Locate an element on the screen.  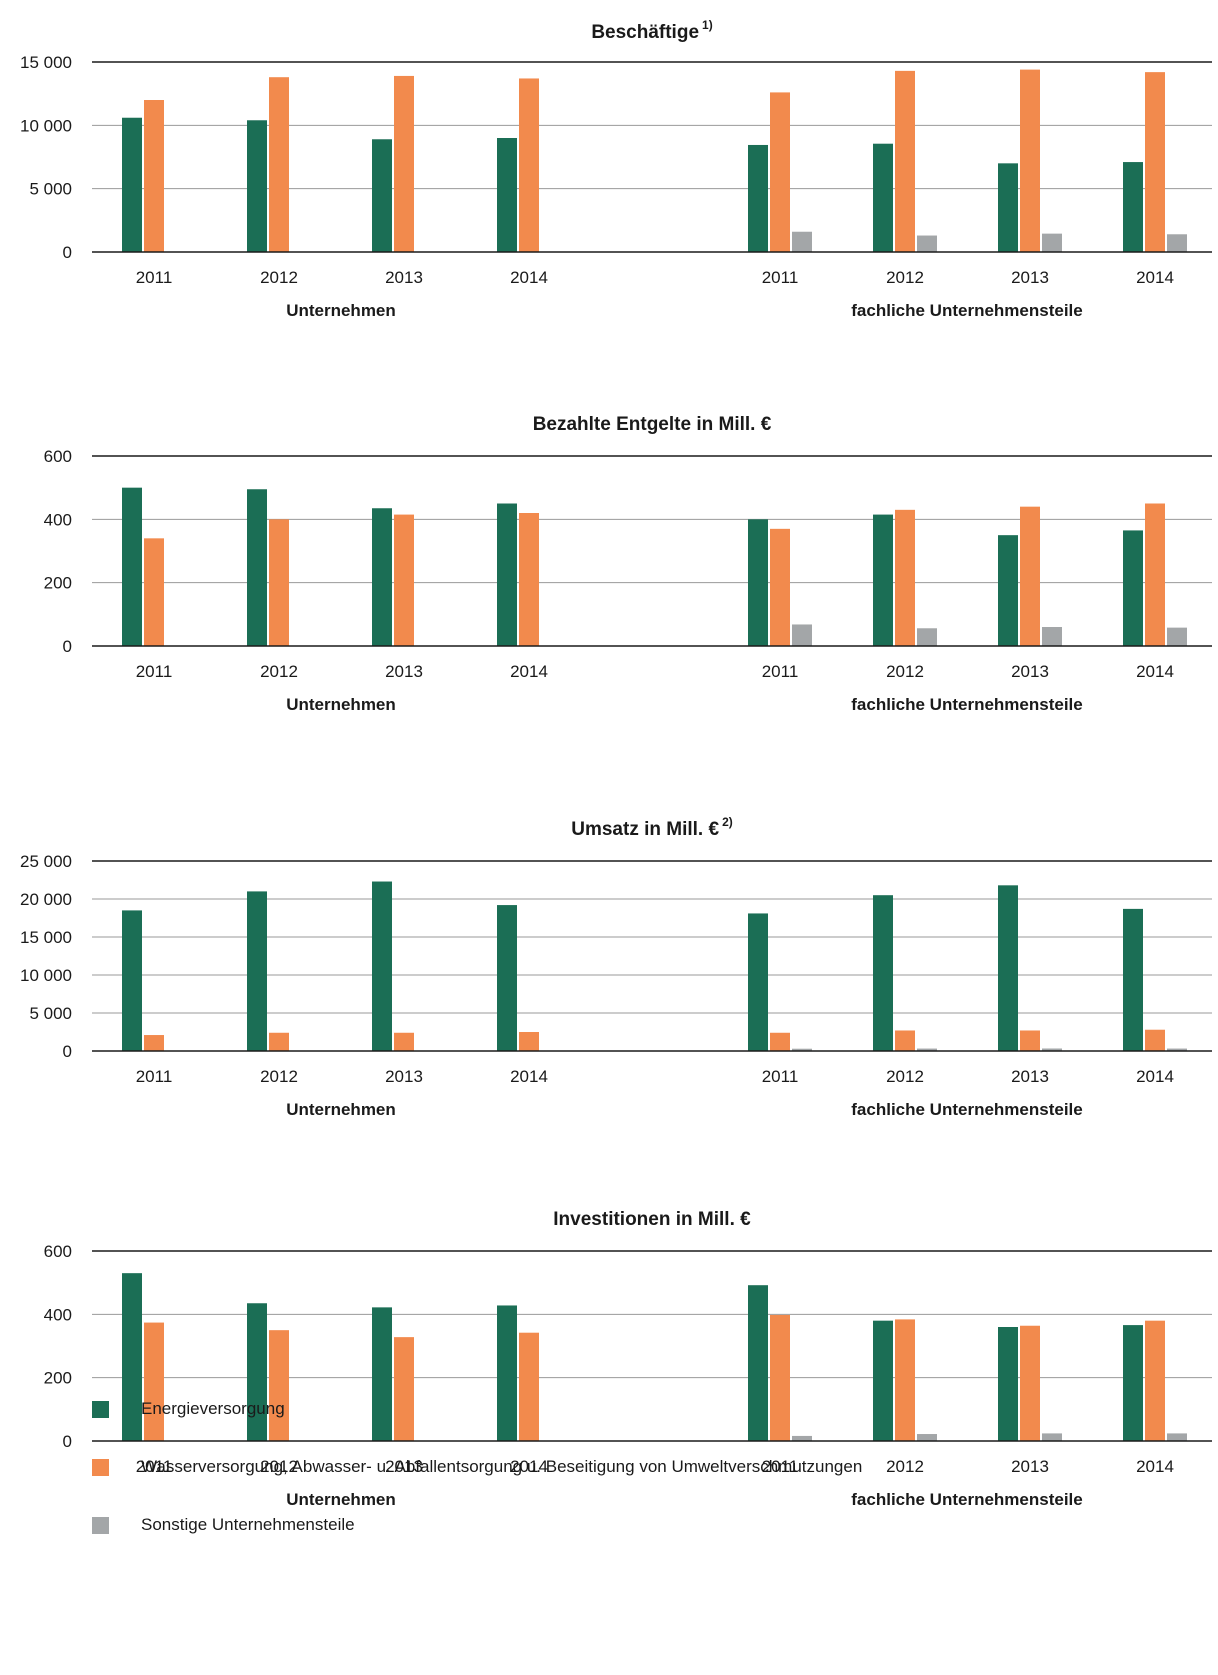
legend-swatch-sonstige is located at coordinates (100, 1525).